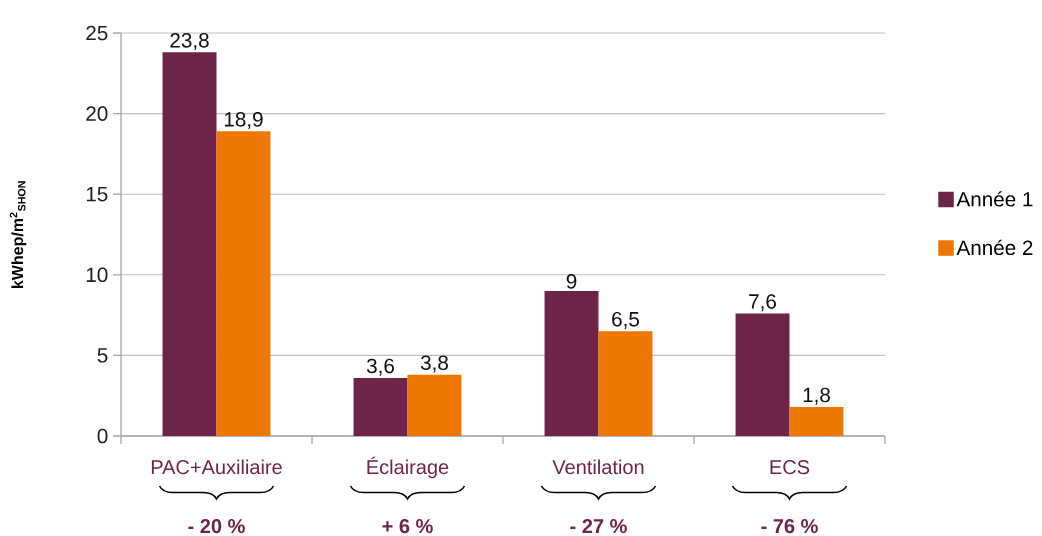  Describe the element at coordinates (408, 467) in the screenshot. I see `x-tick-label: Éclairage` at that location.